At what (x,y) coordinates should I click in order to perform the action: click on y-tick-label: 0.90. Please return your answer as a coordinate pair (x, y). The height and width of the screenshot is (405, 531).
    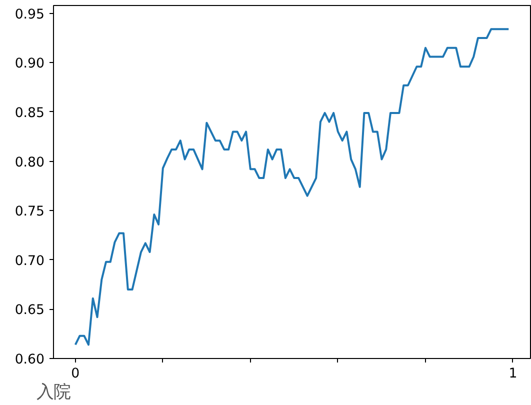
    Looking at the image, I should click on (29, 64).